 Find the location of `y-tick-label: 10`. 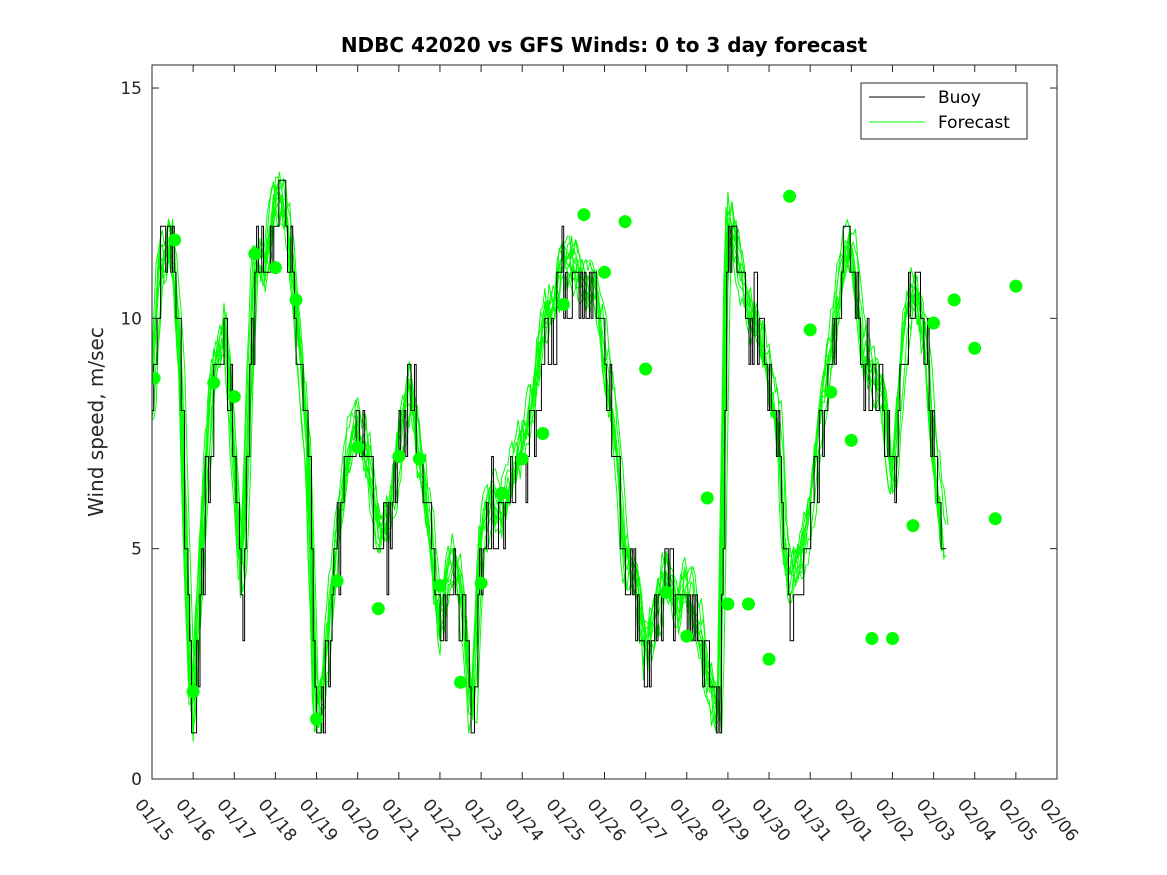

y-tick-label: 10 is located at coordinates (131, 319).